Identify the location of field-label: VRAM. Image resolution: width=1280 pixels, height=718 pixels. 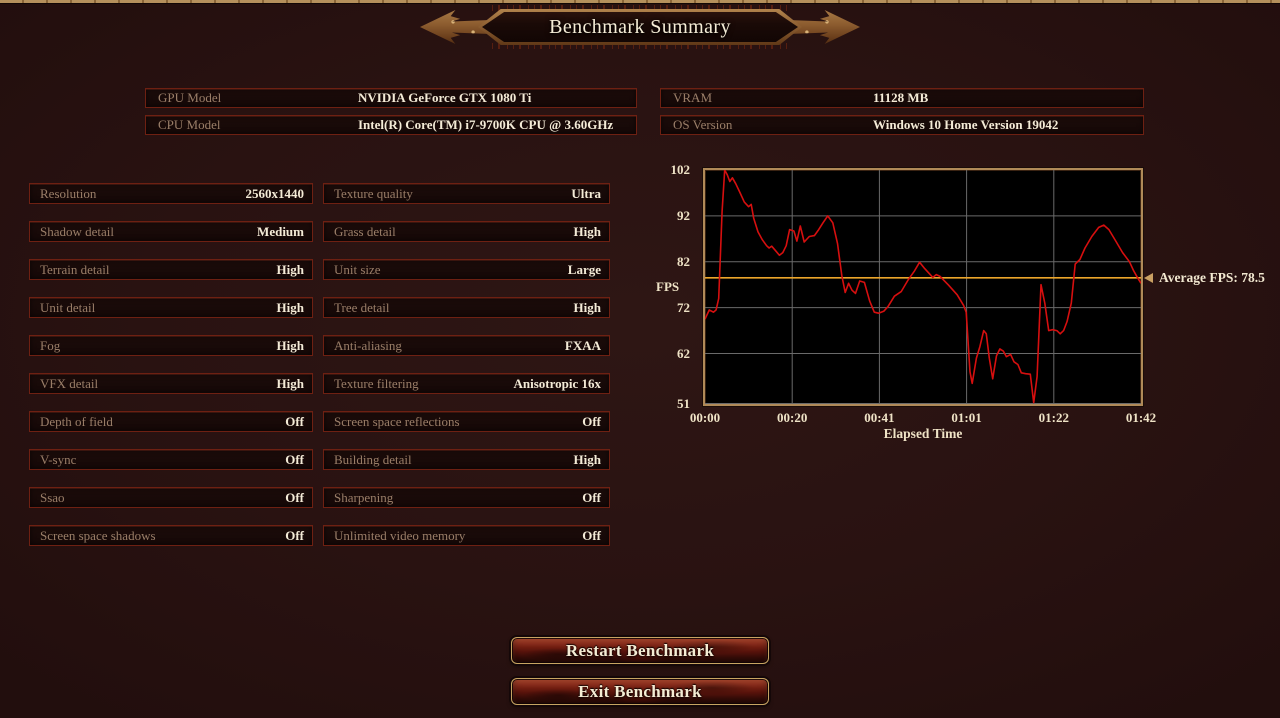
(693, 97).